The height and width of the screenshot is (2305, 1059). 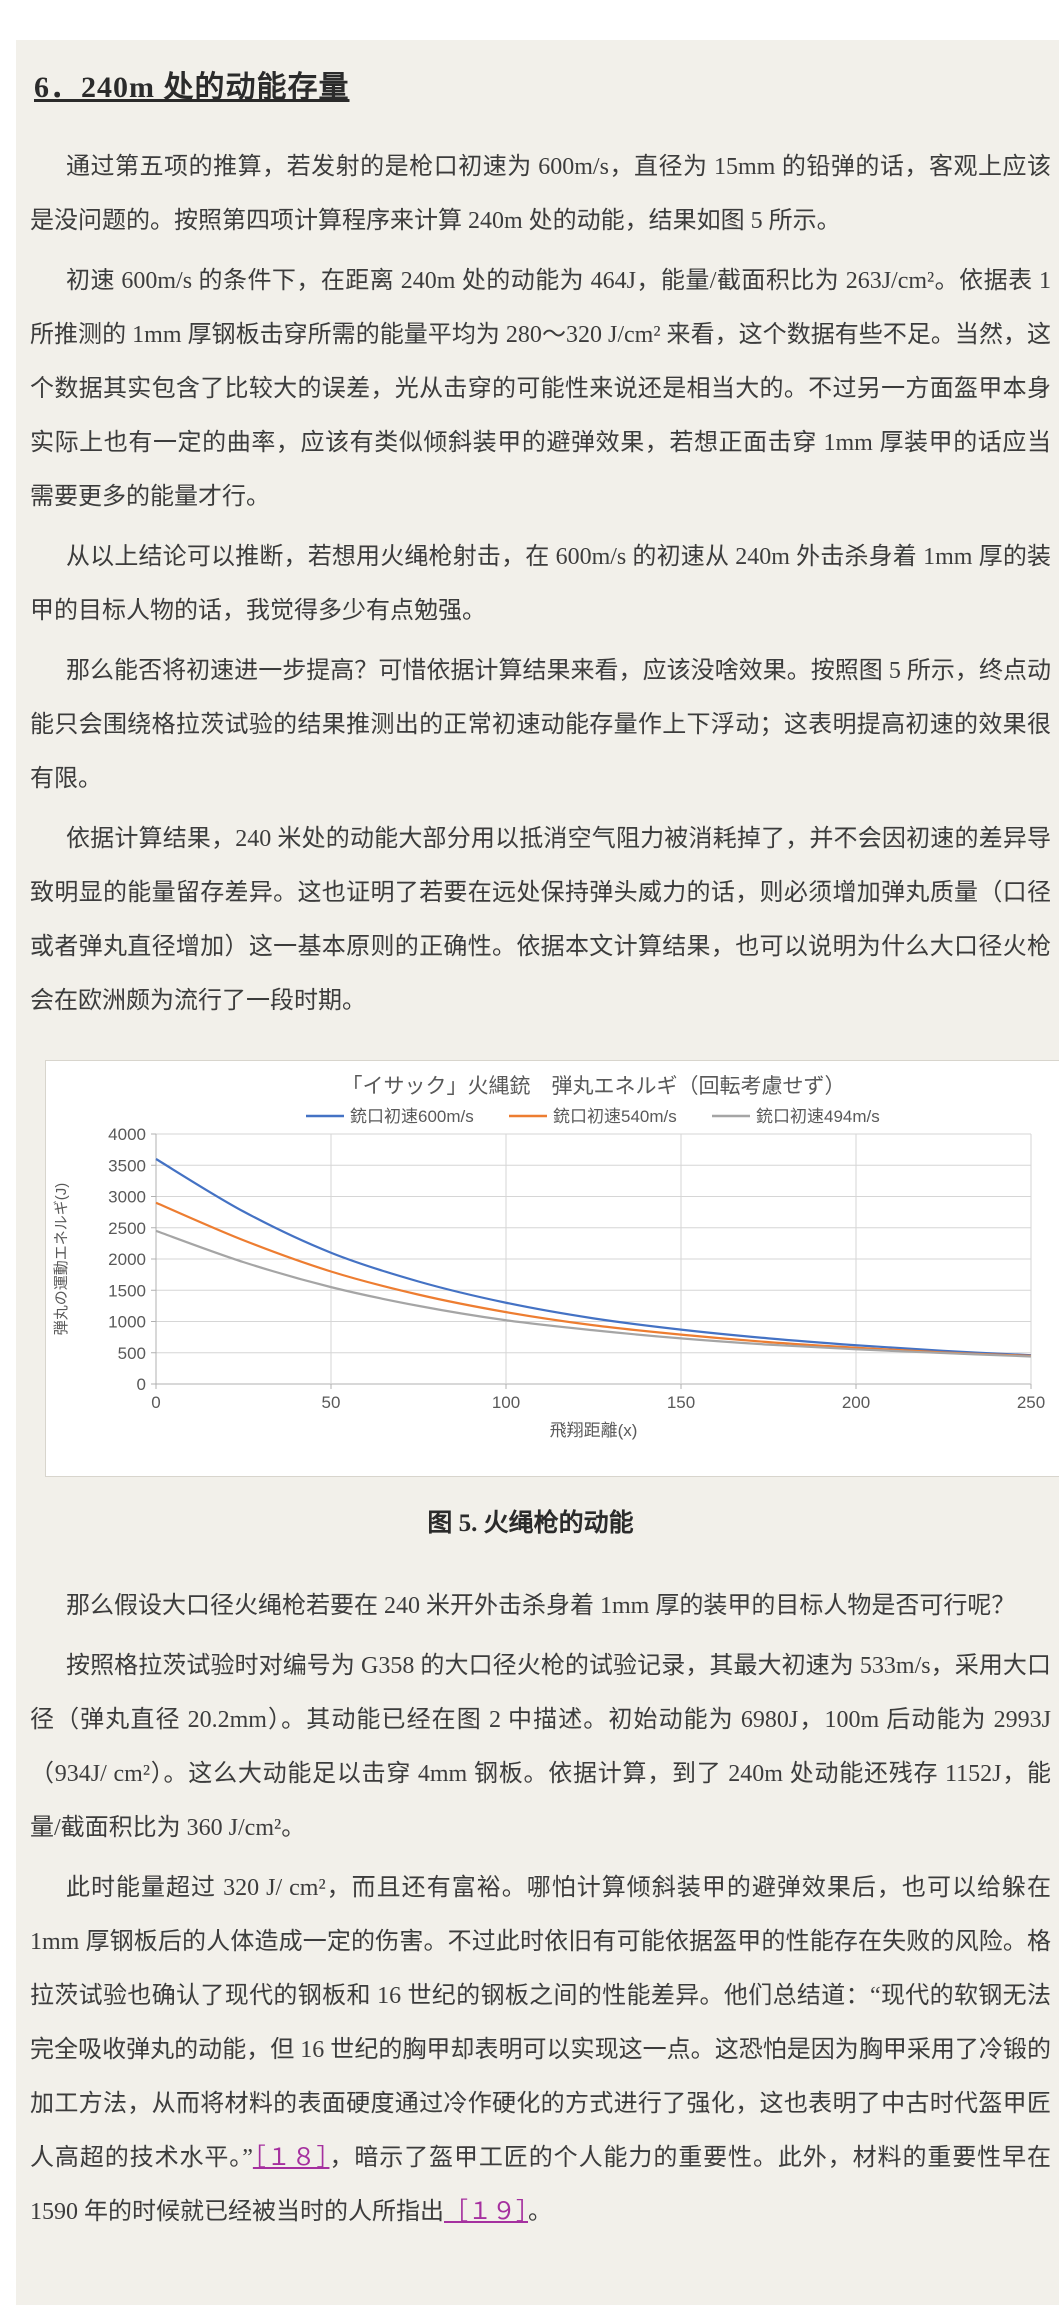 What do you see at coordinates (681, 1402) in the screenshot?
I see `x-tick-label: 150` at bounding box center [681, 1402].